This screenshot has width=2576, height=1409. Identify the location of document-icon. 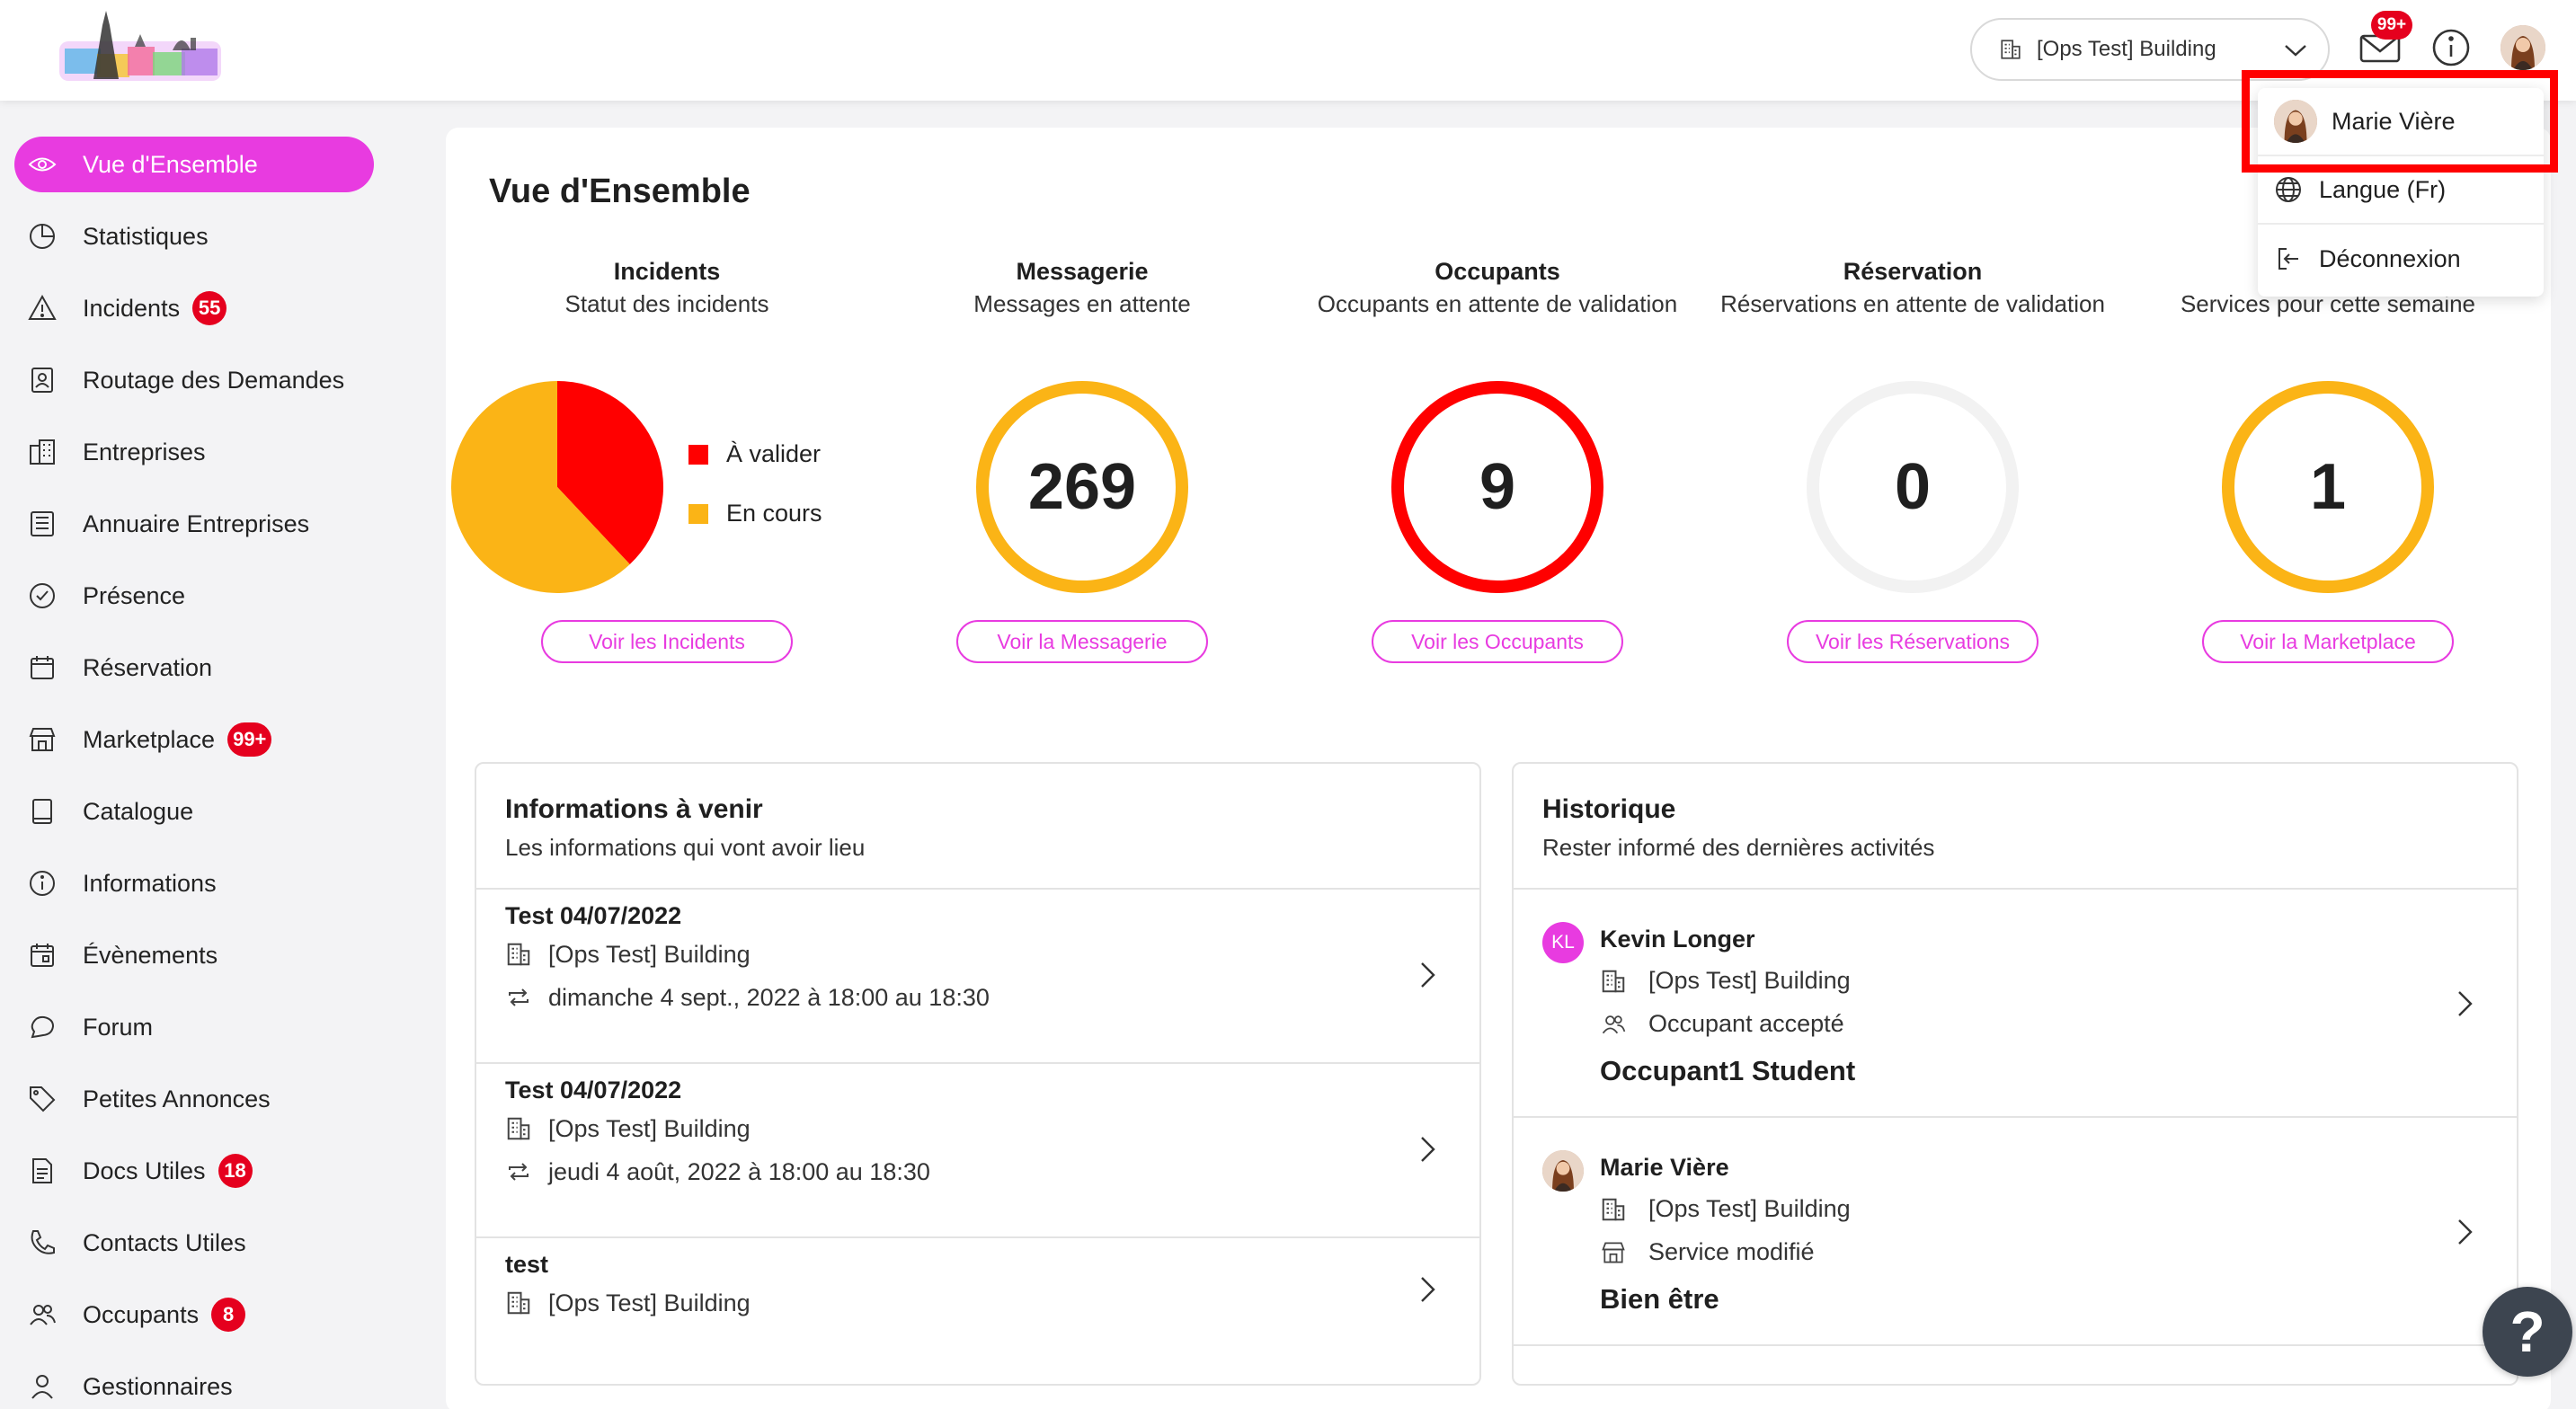
(42, 1171).